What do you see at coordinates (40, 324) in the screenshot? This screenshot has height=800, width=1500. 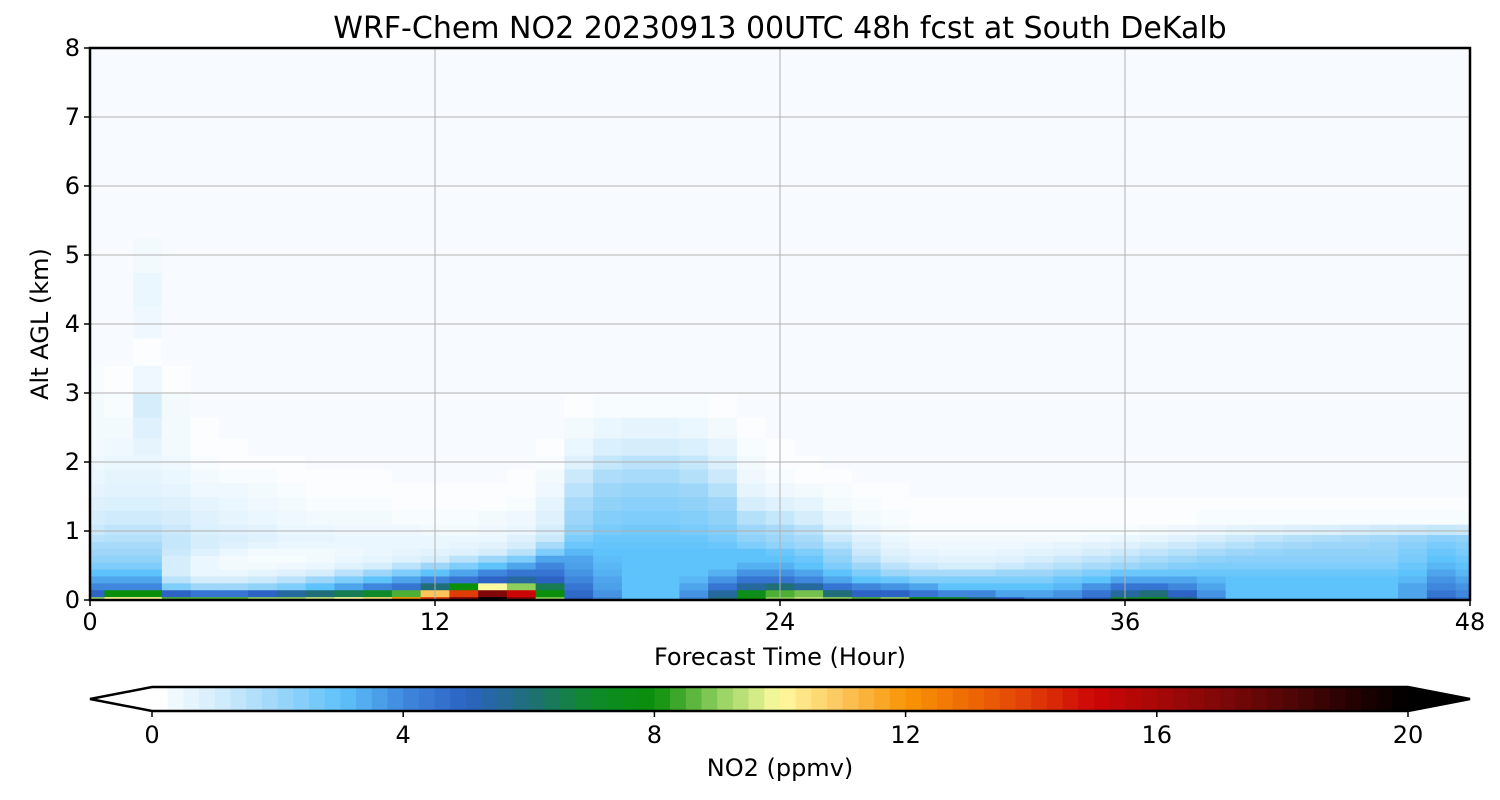 I see `y-axis-label: Alt AGL (km)` at bounding box center [40, 324].